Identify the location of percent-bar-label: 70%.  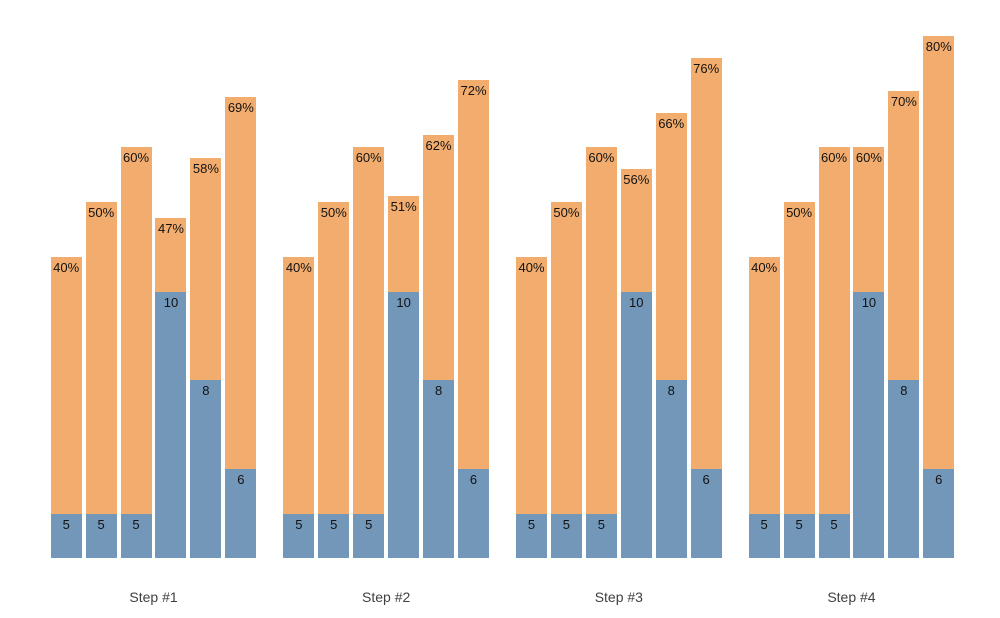
(903, 102).